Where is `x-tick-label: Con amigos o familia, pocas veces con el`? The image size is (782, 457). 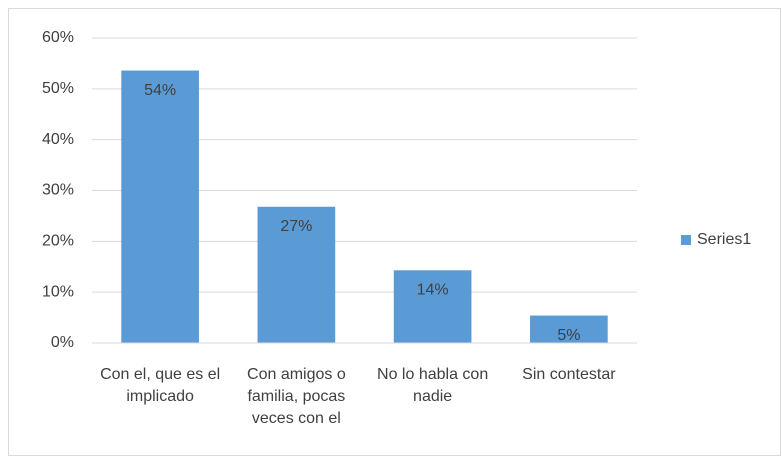 x-tick-label: Con amigos o familia, pocas veces con el is located at coordinates (296, 396).